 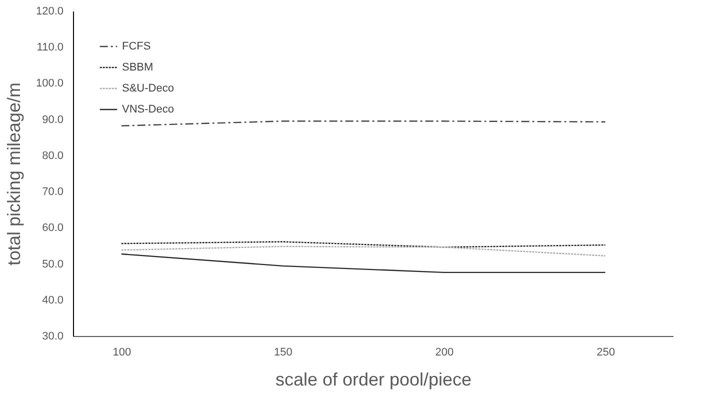 What do you see at coordinates (53, 300) in the screenshot?
I see `y-tick-label: 40.0` at bounding box center [53, 300].